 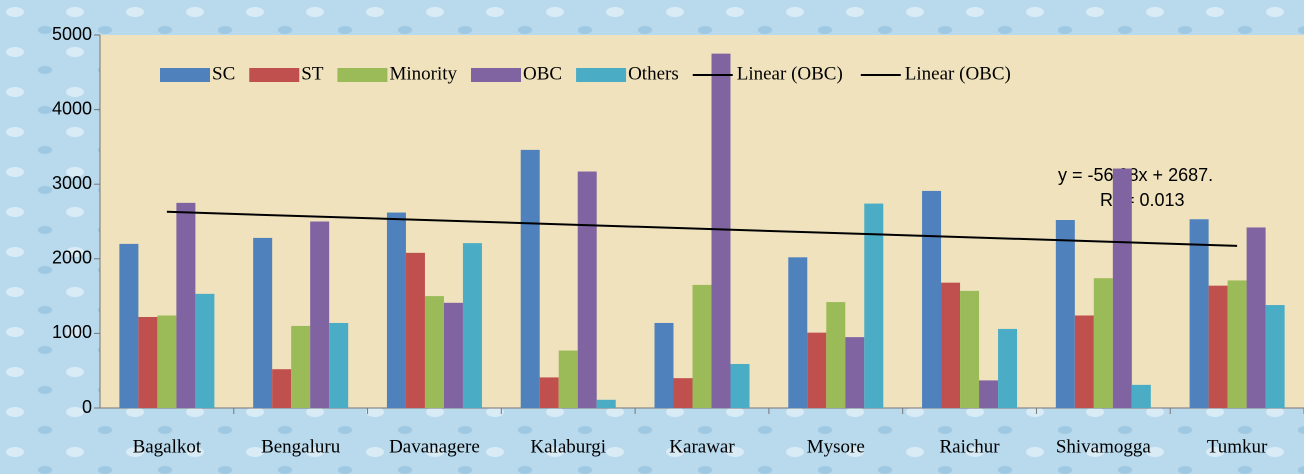 What do you see at coordinates (1237, 446) in the screenshot?
I see `x-tick-label: Tumkur` at bounding box center [1237, 446].